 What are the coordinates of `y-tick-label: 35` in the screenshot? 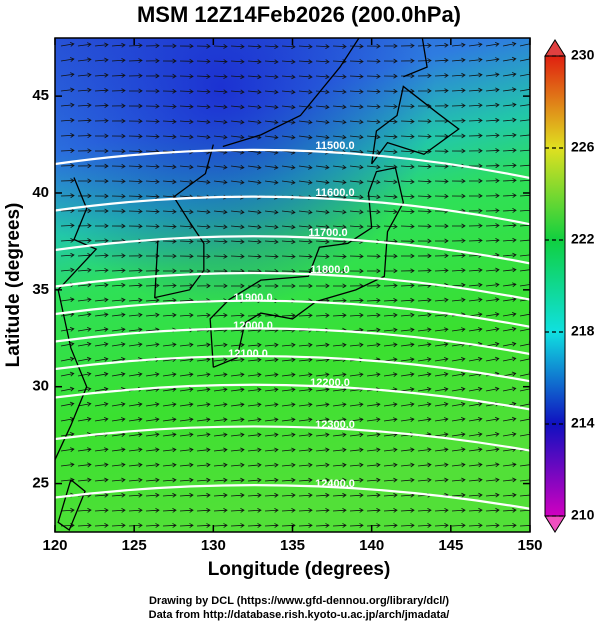 It's located at (40, 289).